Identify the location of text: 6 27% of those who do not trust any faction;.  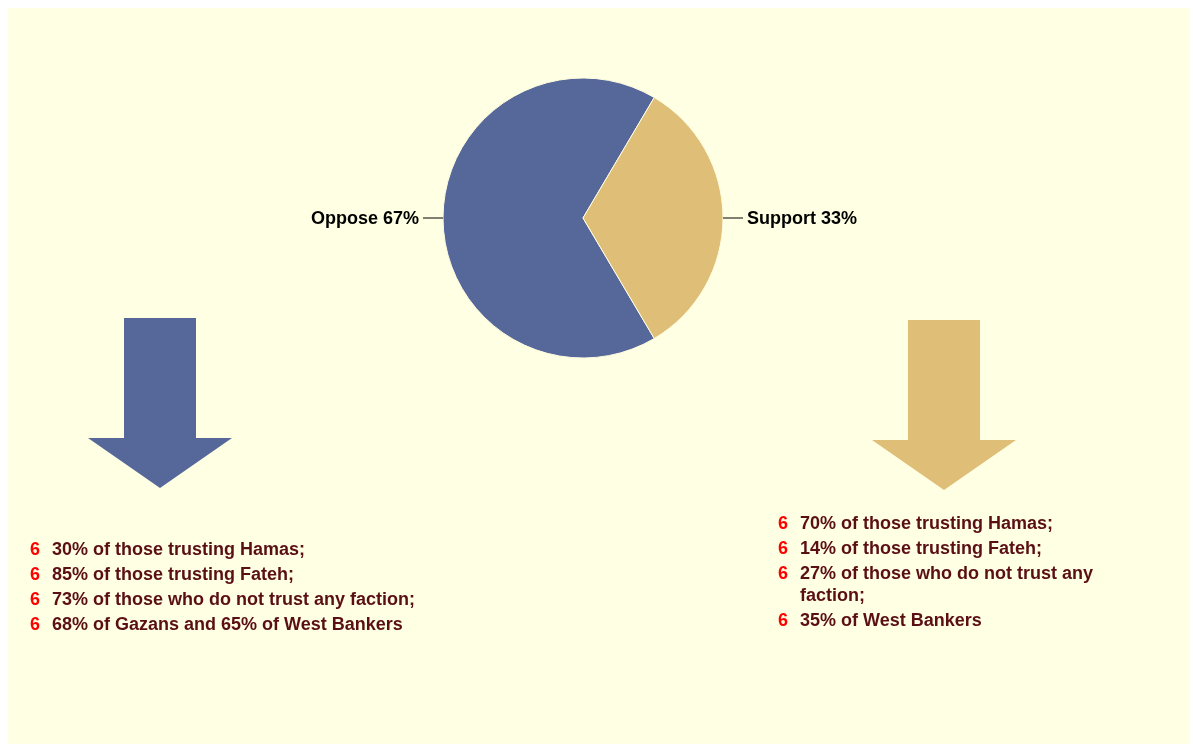
(936, 584).